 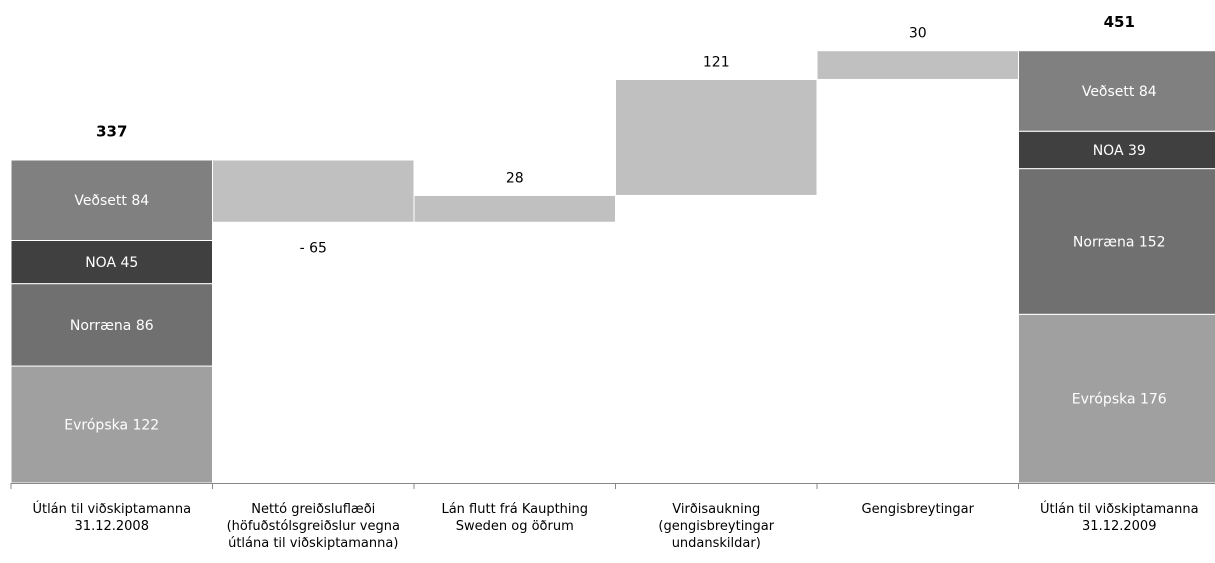 I want to click on category-label-line: Virðisaukning, so click(x=716, y=509).